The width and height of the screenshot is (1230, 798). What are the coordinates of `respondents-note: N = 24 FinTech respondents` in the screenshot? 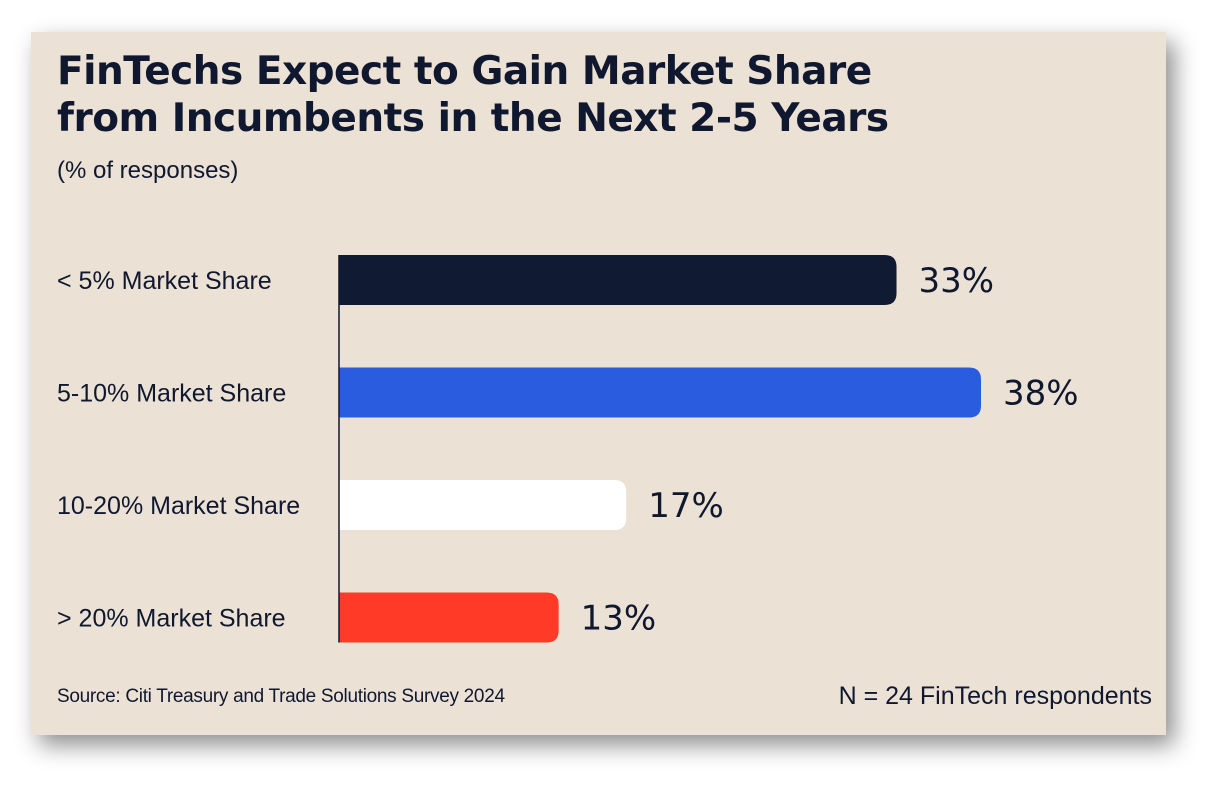 It's located at (995, 696).